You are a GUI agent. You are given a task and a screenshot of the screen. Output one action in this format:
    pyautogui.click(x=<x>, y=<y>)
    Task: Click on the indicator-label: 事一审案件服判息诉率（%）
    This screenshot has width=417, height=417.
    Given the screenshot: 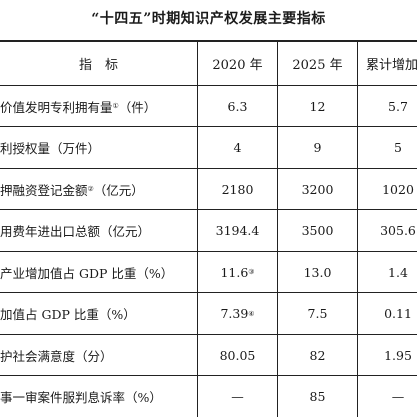 What is the action you would take?
    pyautogui.click(x=81, y=397)
    